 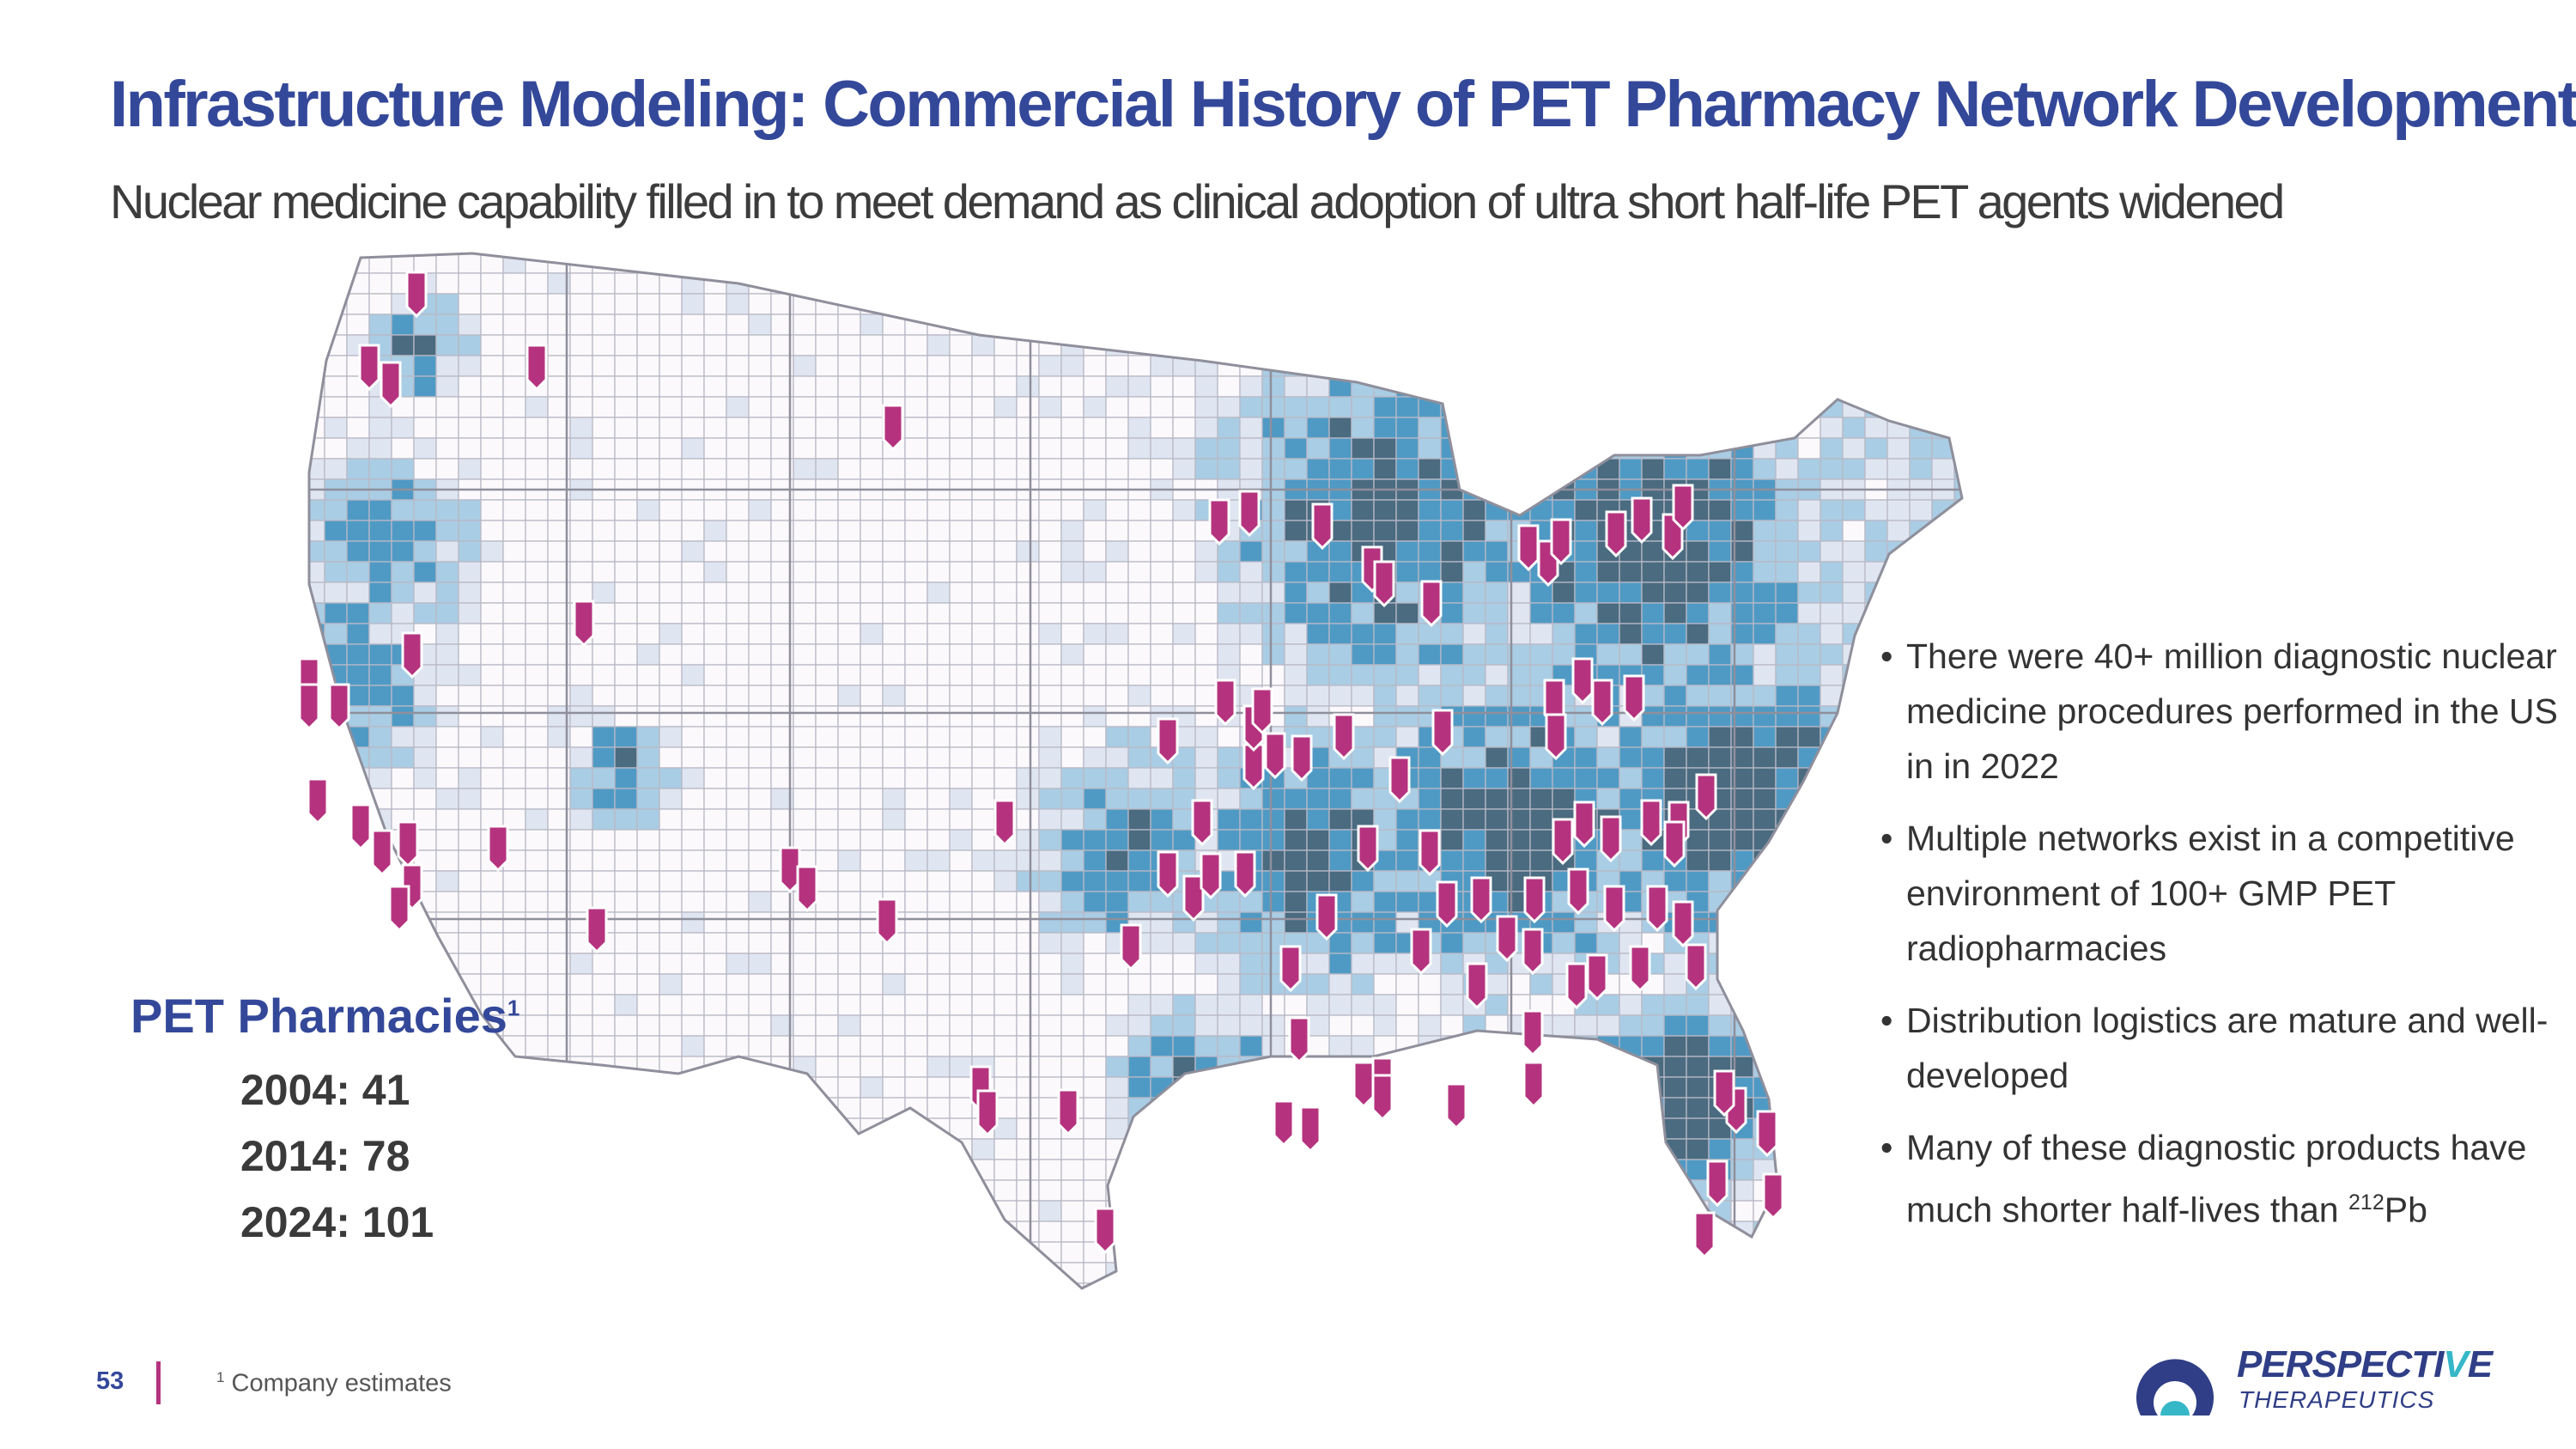 I want to click on company-logo-icon, so click(x=2175, y=1387).